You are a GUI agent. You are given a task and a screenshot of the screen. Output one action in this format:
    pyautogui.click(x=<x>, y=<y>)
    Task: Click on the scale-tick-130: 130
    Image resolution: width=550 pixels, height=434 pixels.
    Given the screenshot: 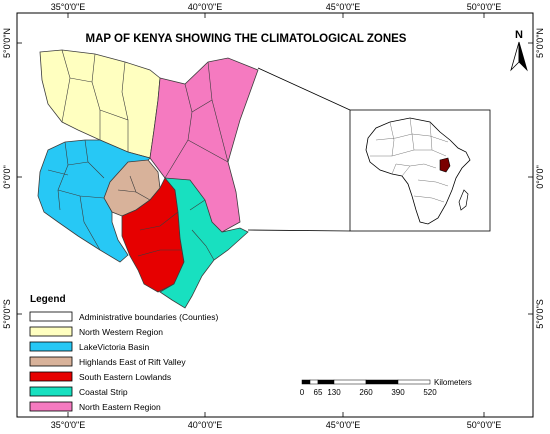 What is the action you would take?
    pyautogui.click(x=334, y=392)
    